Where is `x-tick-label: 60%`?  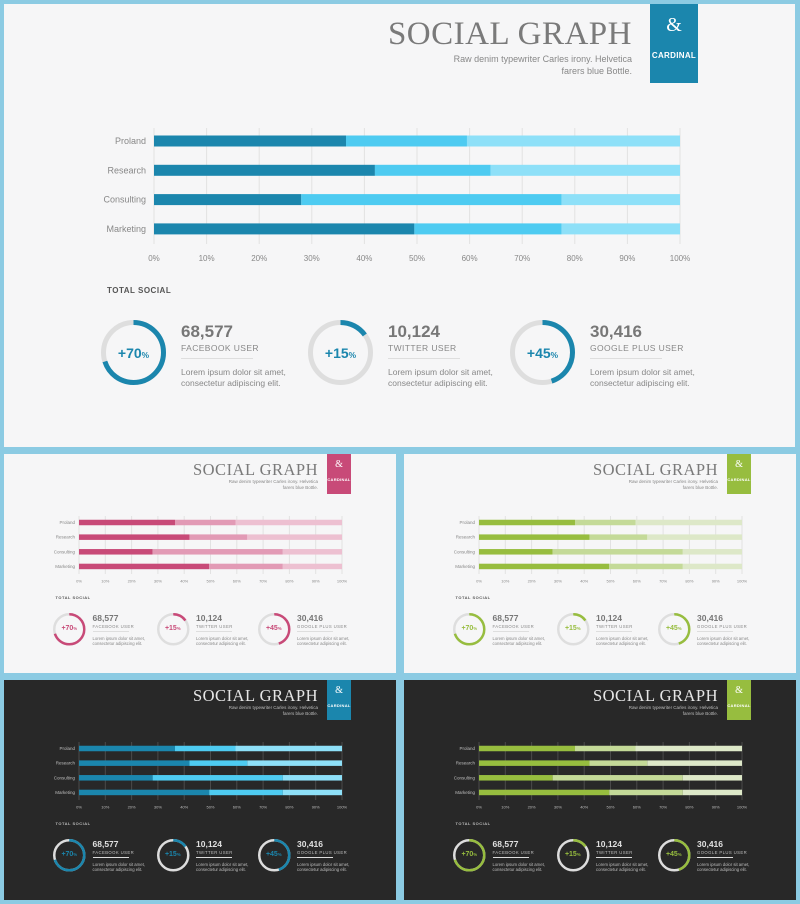
x-tick-label: 60% is located at coordinates (470, 258).